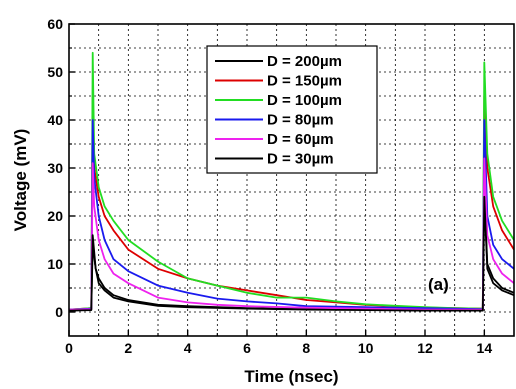  What do you see at coordinates (55, 216) in the screenshot?
I see `y-tick-label: 20` at bounding box center [55, 216].